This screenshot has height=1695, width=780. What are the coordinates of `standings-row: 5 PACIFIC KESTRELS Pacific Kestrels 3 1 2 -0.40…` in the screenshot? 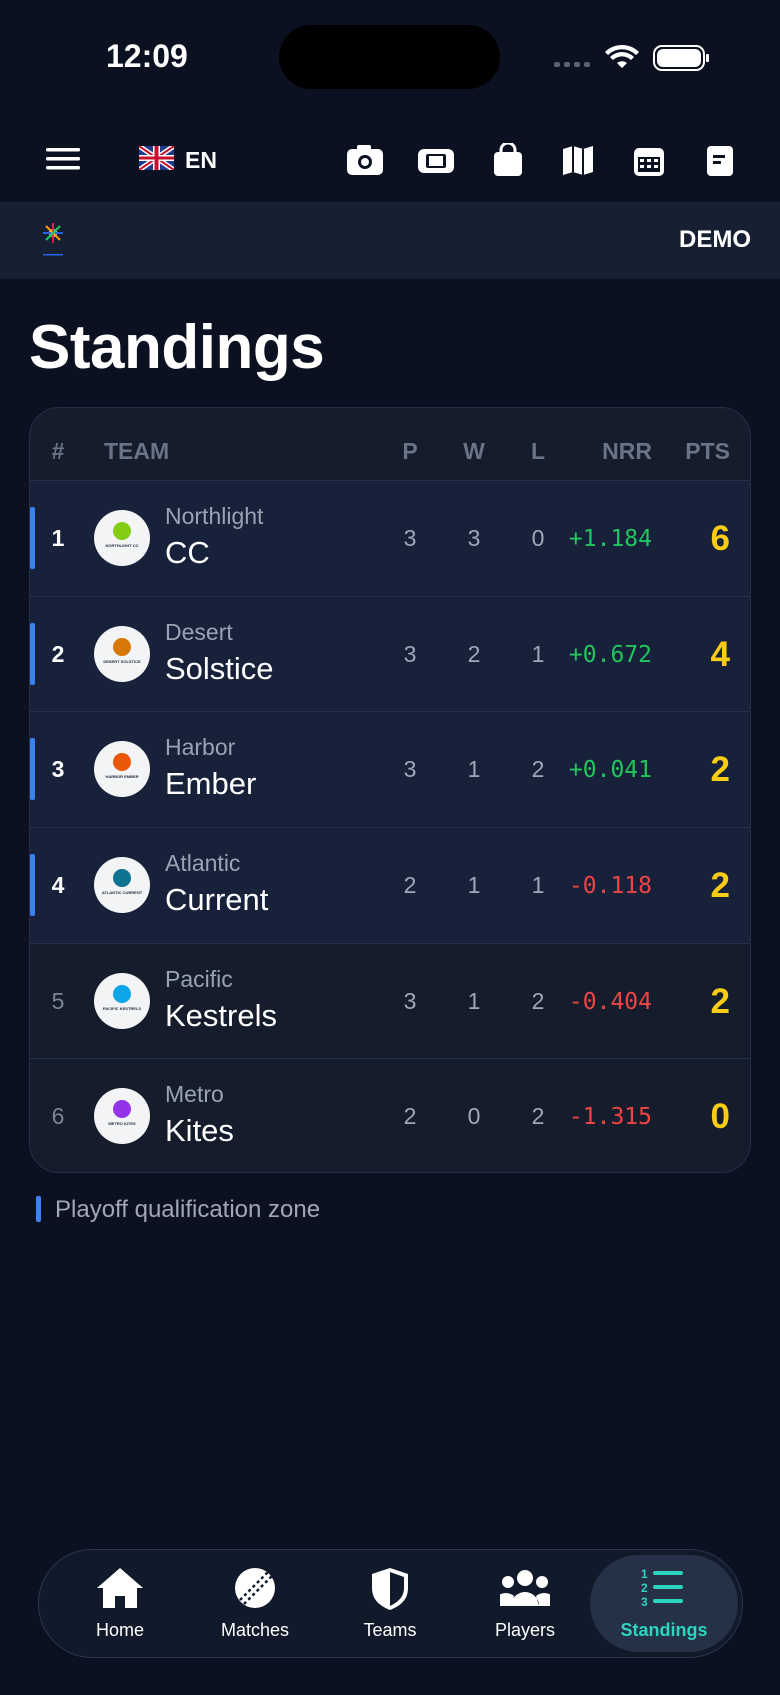 It's located at (390, 1001).